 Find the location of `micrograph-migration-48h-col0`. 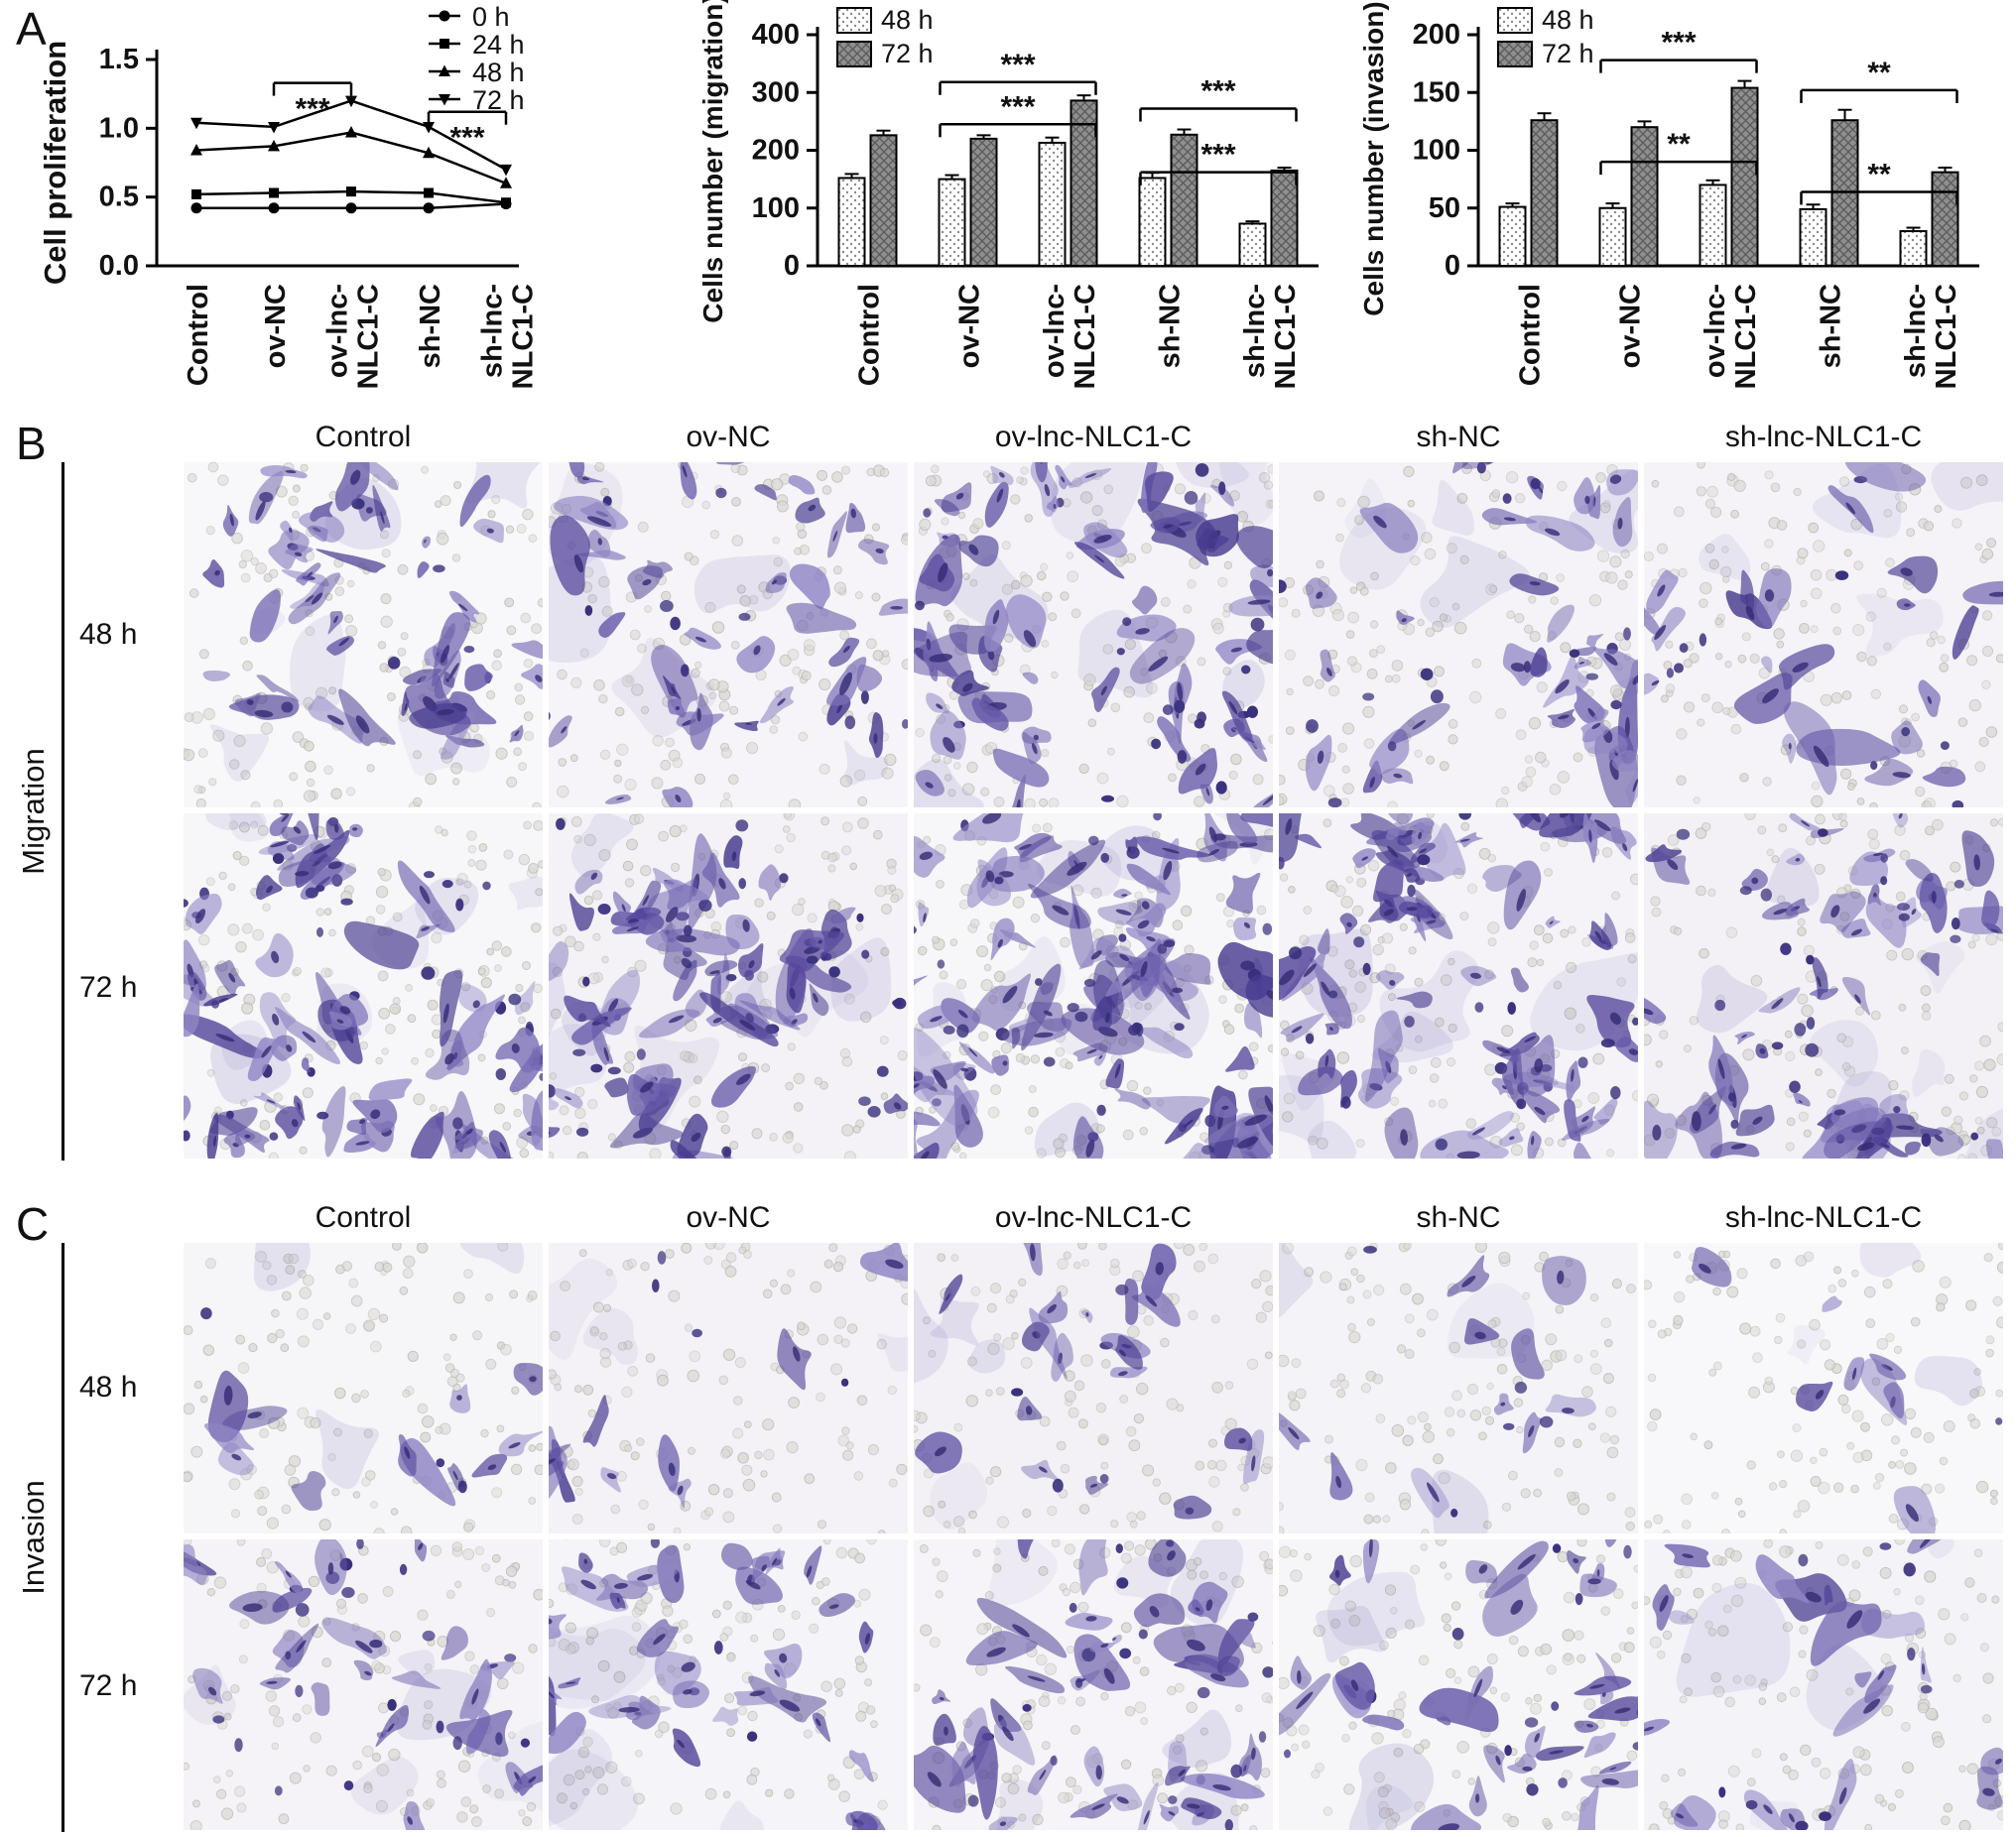

micrograph-migration-48h-col0 is located at coordinates (363, 634).